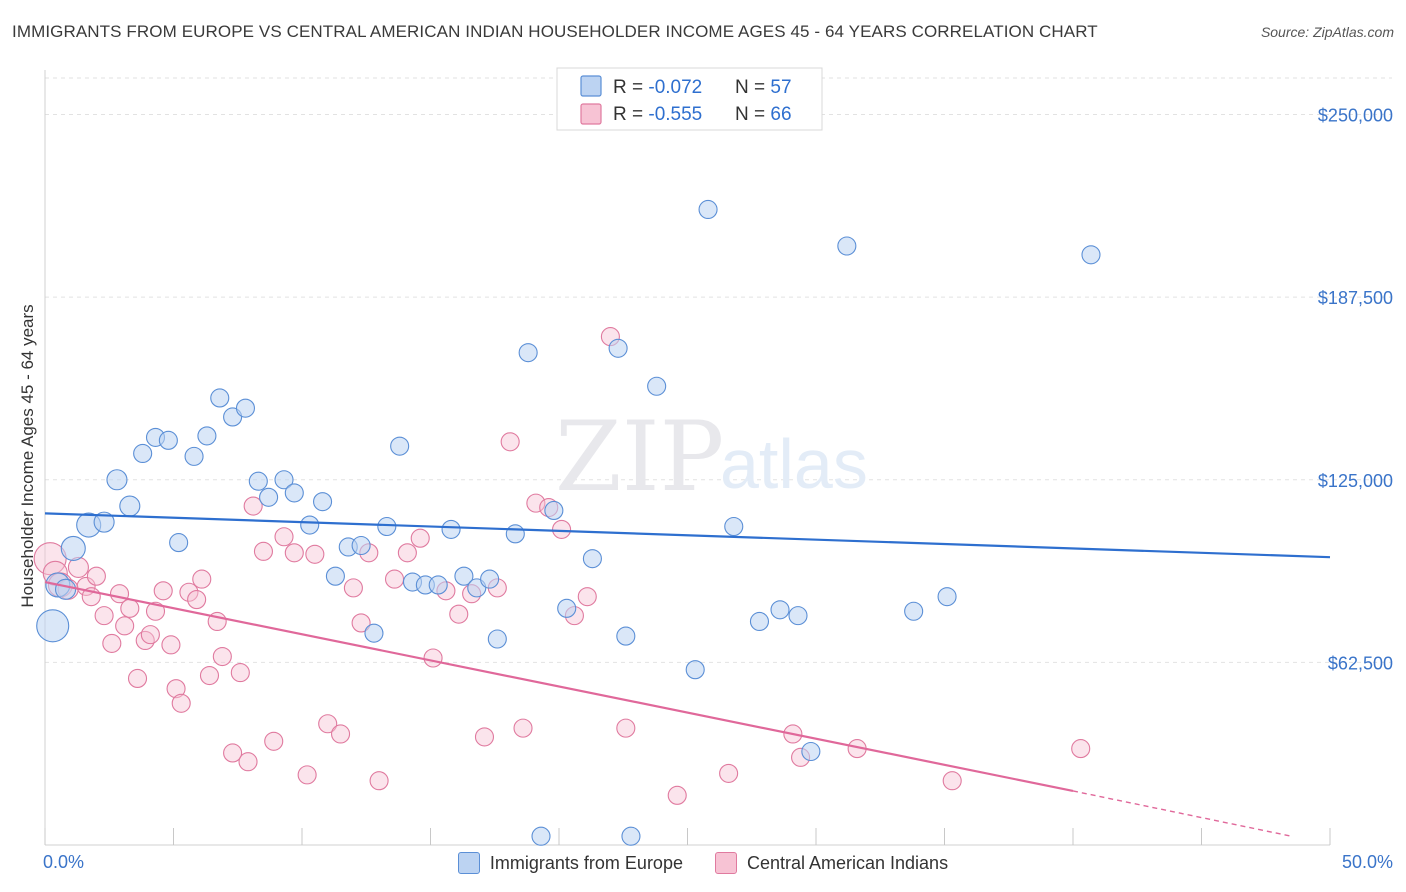 The image size is (1406, 892). Describe the element at coordinates (468, 863) in the screenshot. I see `legend-swatch-europe` at that location.